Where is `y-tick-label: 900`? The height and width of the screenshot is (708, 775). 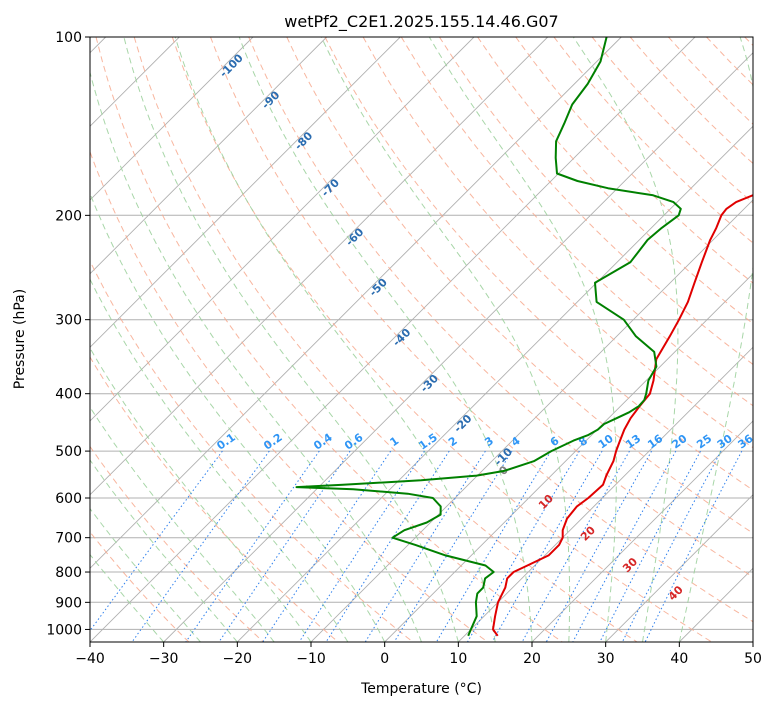 y-tick-label: 900 is located at coordinates (68, 603).